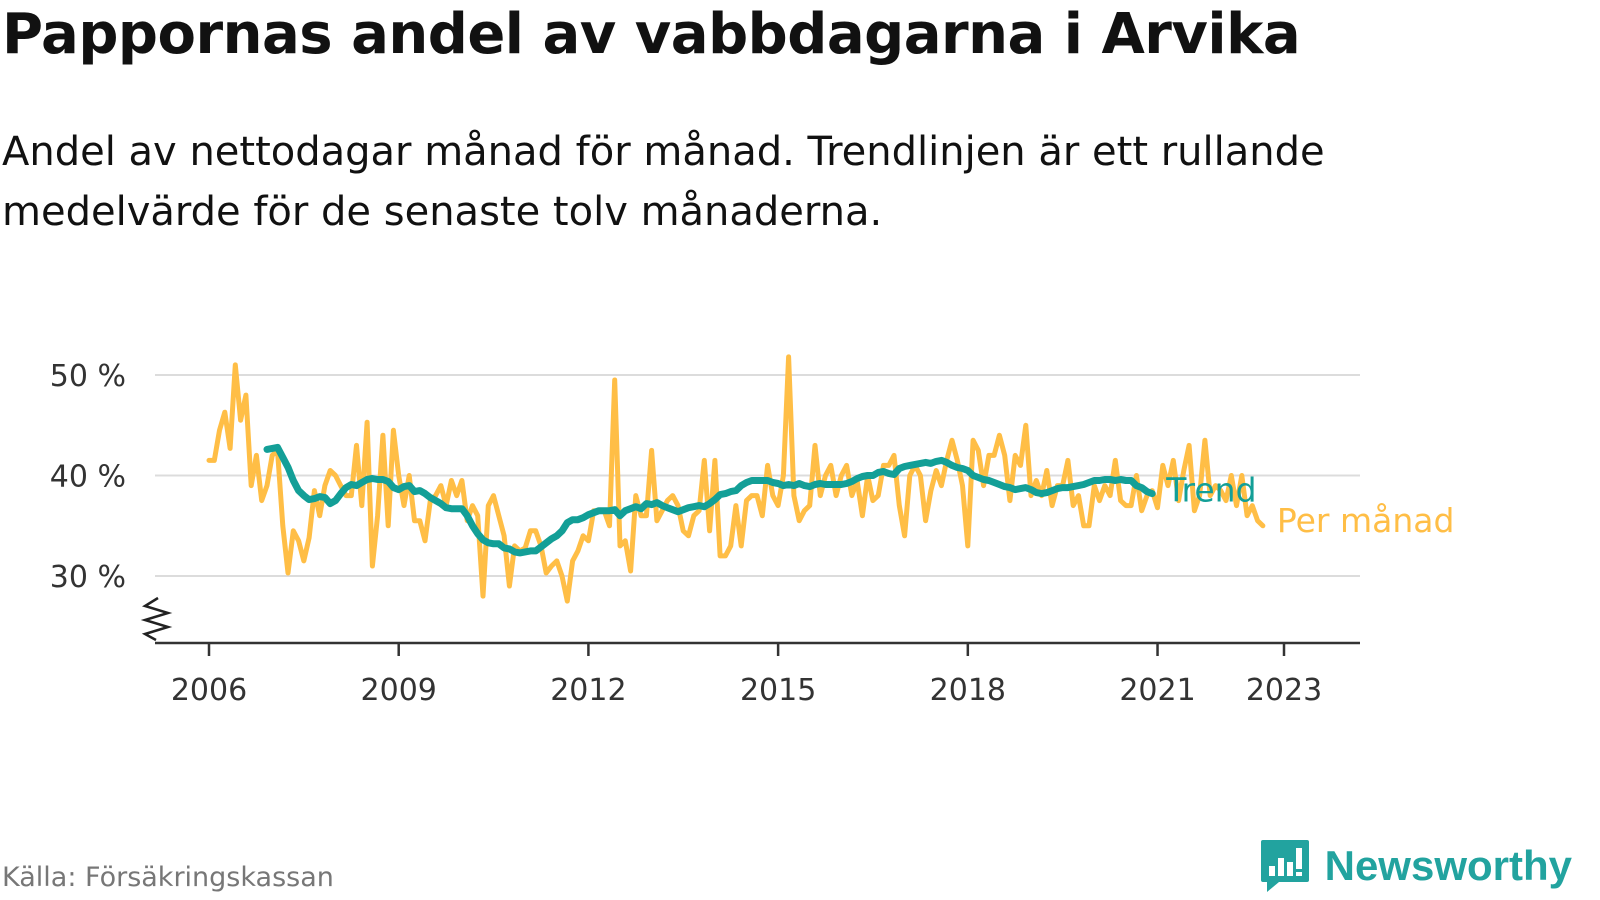 The width and height of the screenshot is (1600, 900). I want to click on chart-title: Pappornas andel av vabbdagarna i Arvika, so click(651, 34).